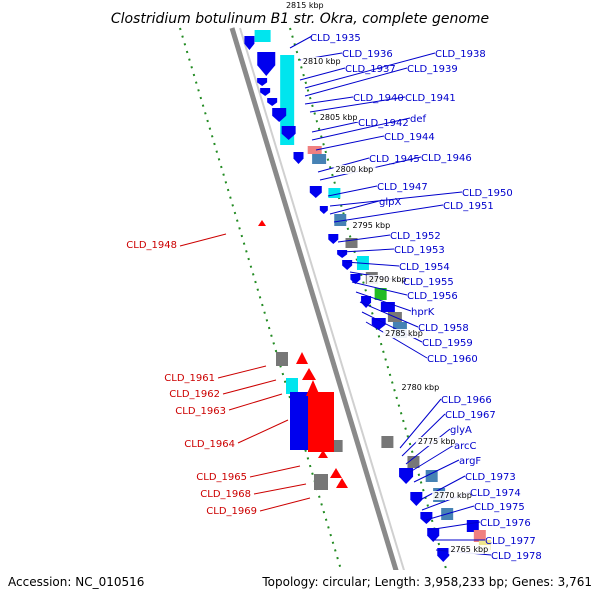 Image resolution: width=600 pixels, height=600 pixels. I want to click on gene-label: glyA, so click(461, 430).